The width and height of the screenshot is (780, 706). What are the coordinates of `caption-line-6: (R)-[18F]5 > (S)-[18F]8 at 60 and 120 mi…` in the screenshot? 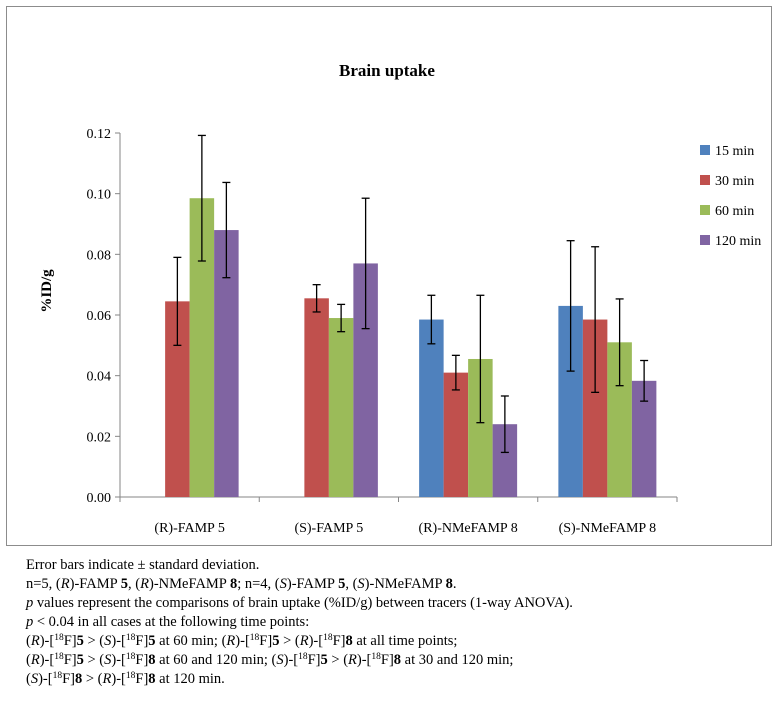 It's located at (270, 660).